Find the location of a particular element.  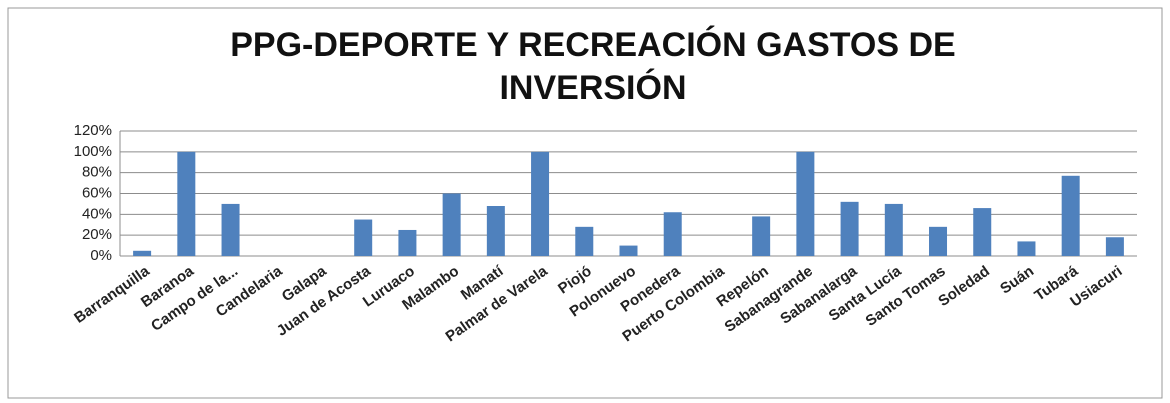

y-tick-label: 0% is located at coordinates (101, 255).